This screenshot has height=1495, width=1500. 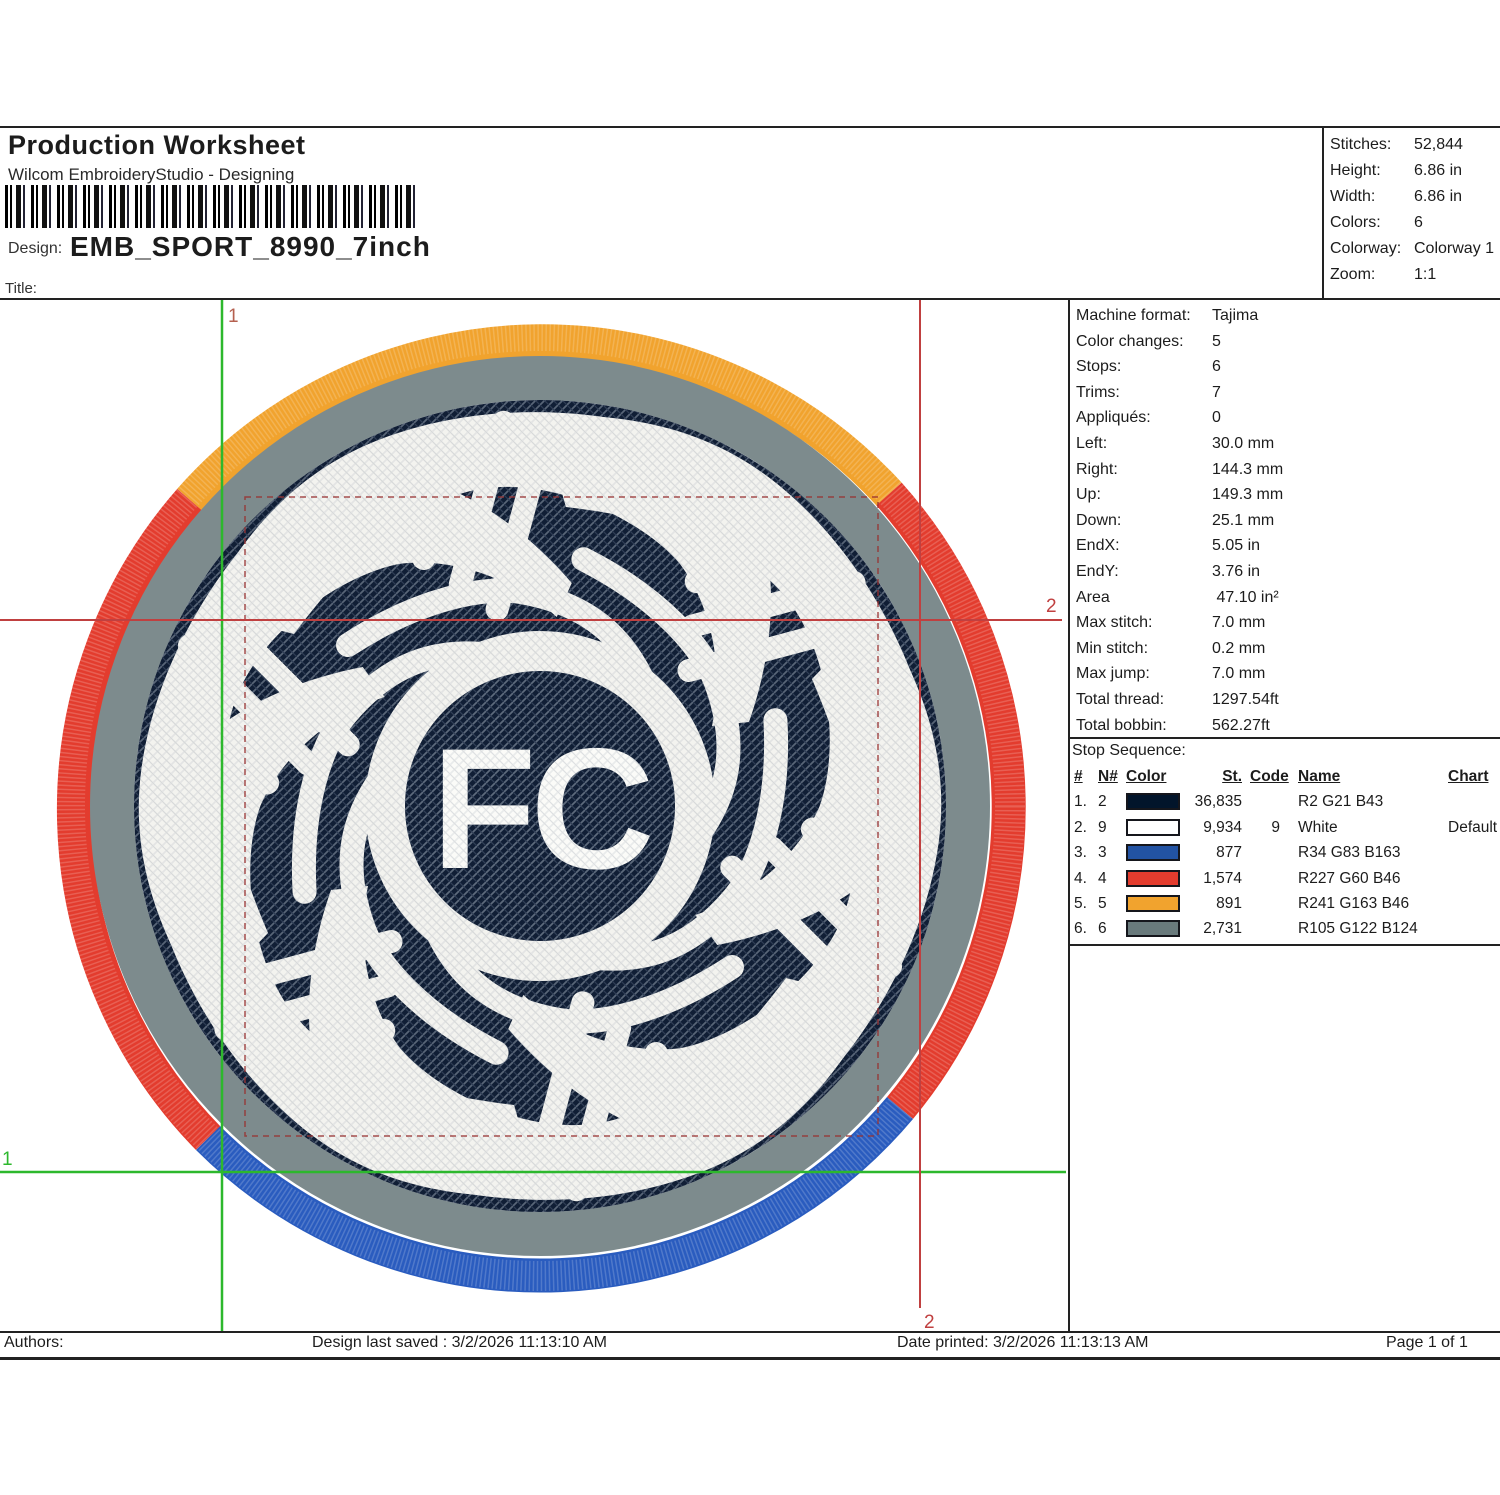 What do you see at coordinates (1366, 248) in the screenshot?
I see `summary-label: Colorway:` at bounding box center [1366, 248].